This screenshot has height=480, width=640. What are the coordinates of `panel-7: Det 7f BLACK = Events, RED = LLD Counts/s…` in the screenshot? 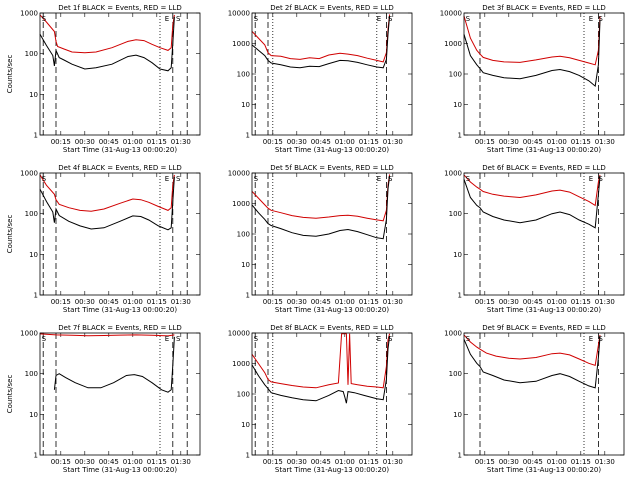 It's located at (103, 399).